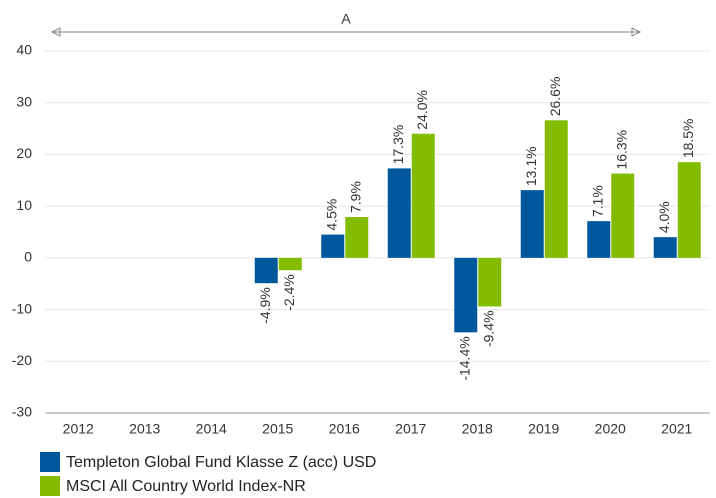 The height and width of the screenshot is (498, 716). Describe the element at coordinates (22, 412) in the screenshot. I see `y-tick-label: -30` at that location.